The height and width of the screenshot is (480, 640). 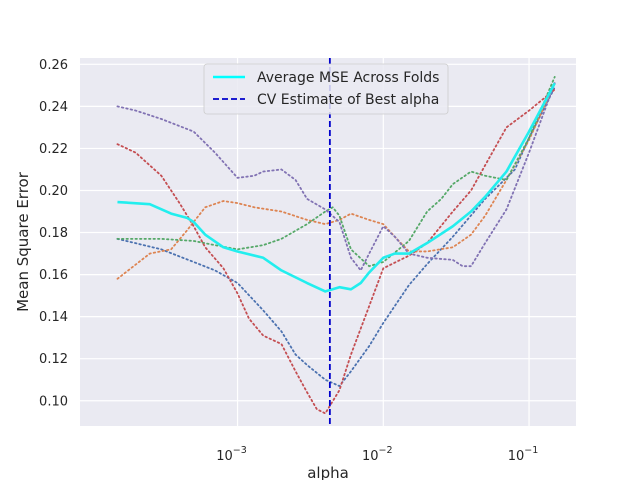 What do you see at coordinates (53, 191) in the screenshot?
I see `y-tick-label: 0.20` at bounding box center [53, 191].